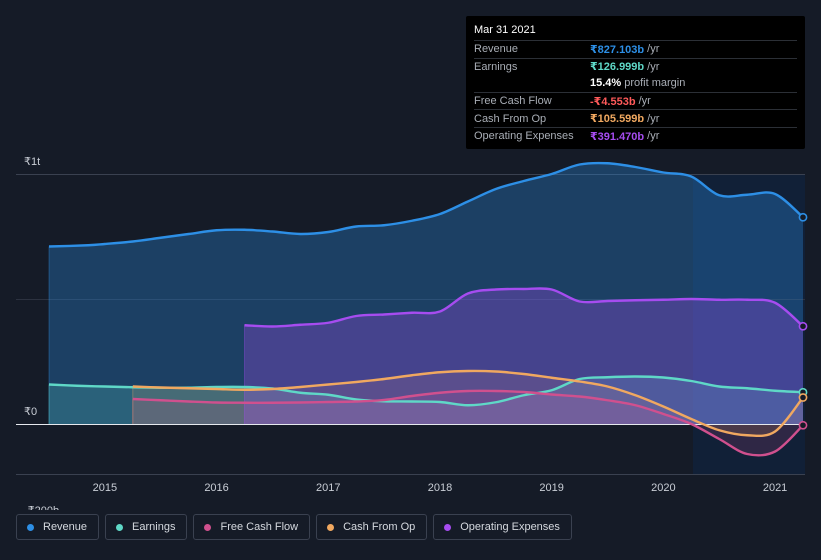 The image size is (821, 560). I want to click on legend-earnings: Earnings, so click(146, 527).